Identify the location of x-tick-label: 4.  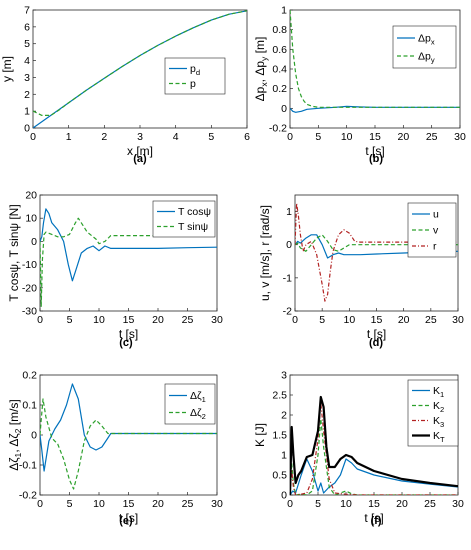
(176, 137).